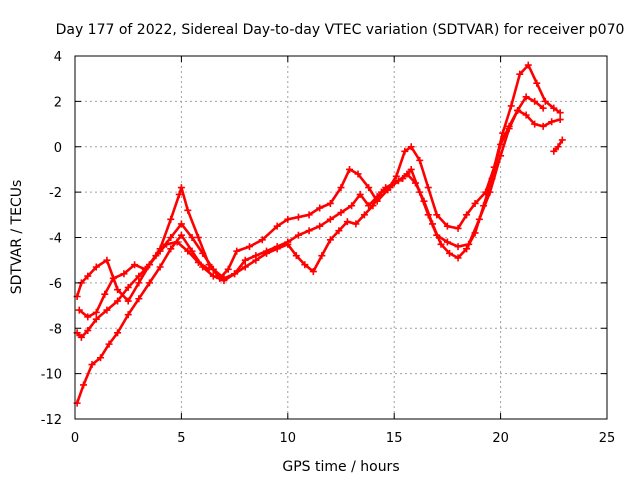 The height and width of the screenshot is (480, 640). What do you see at coordinates (340, 467) in the screenshot?
I see `x-axis-label: GPS time / hours` at bounding box center [340, 467].